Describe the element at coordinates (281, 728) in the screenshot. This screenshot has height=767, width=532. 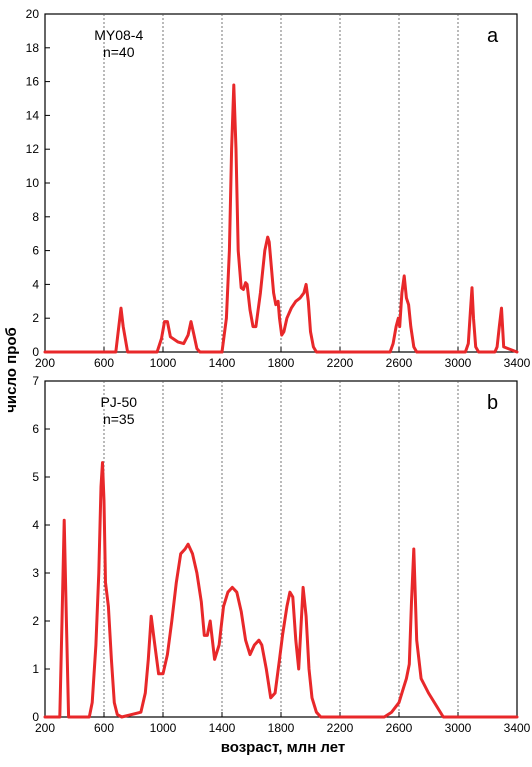
I see `panel-b-x-tick-label: 1800` at that location.